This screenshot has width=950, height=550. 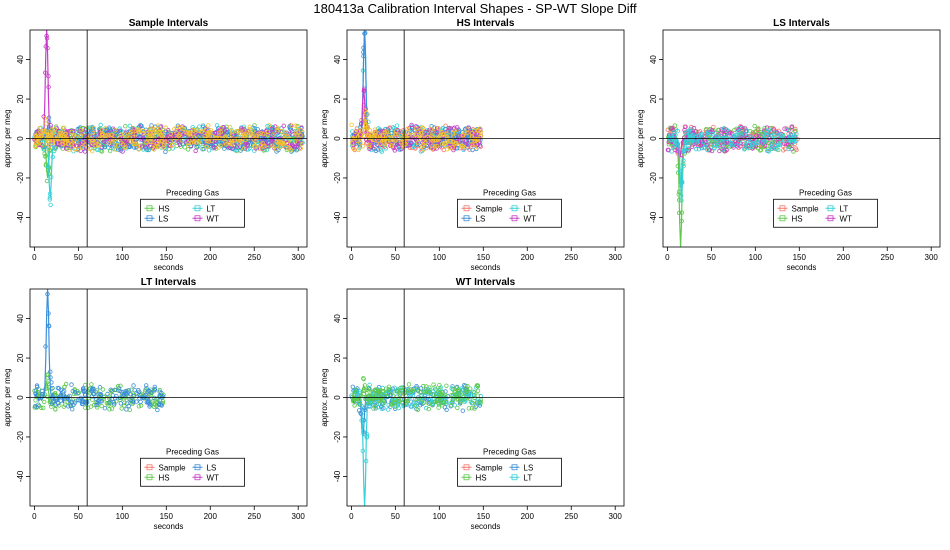 I want to click on legend-entry-lt: LT, so click(x=520, y=477).